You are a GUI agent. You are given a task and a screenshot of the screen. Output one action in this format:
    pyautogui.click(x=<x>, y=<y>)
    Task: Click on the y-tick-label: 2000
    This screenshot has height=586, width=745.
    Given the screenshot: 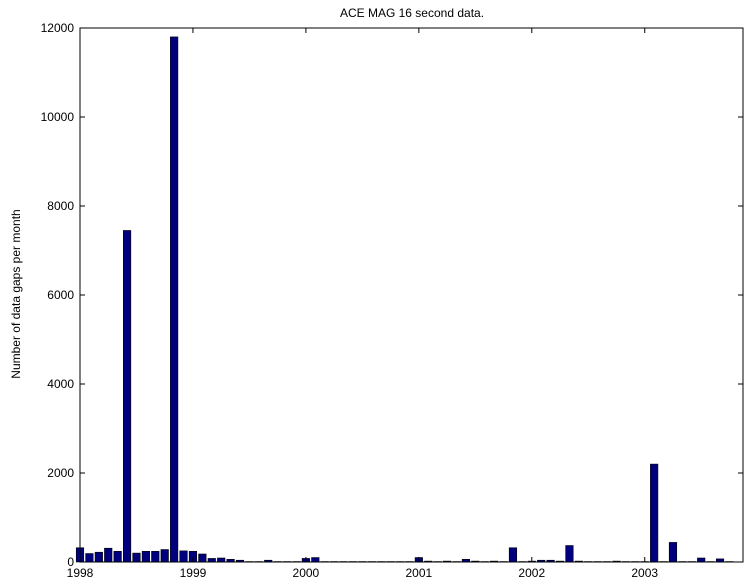 What is the action you would take?
    pyautogui.click(x=60, y=473)
    